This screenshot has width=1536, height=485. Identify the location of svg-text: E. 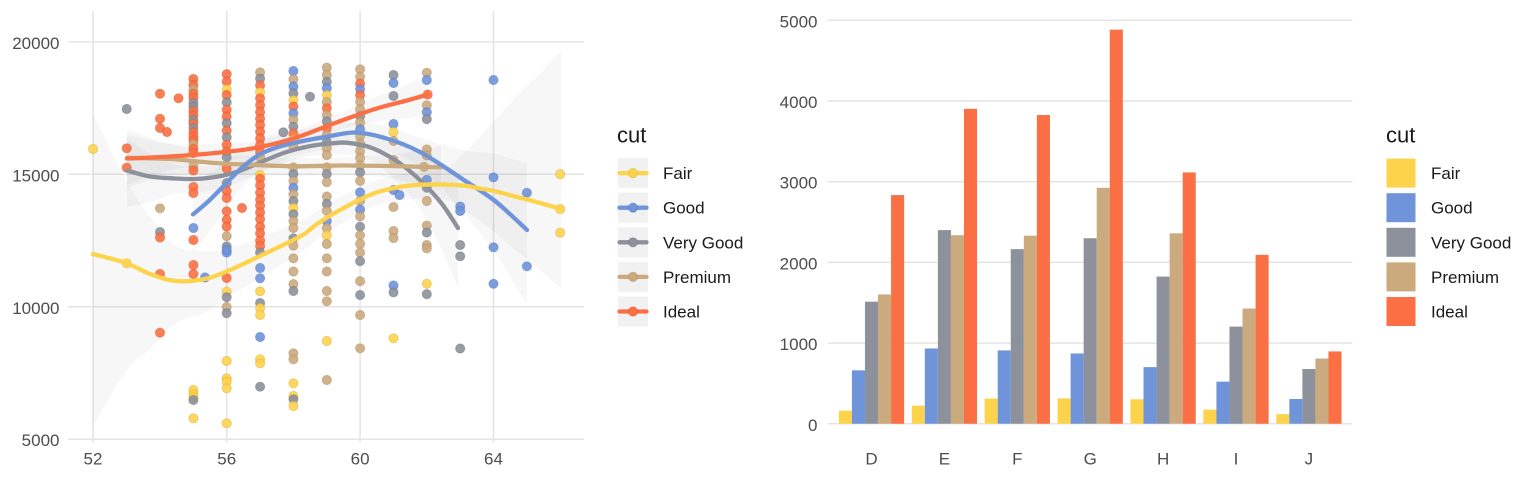
(944, 459).